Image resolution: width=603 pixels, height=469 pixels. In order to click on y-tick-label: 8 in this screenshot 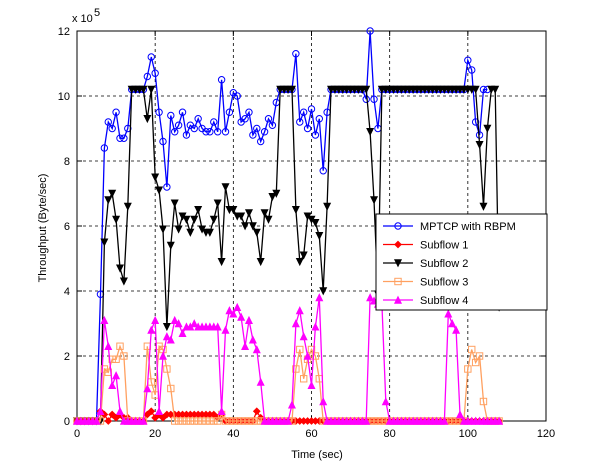, I will do `click(67, 162)`.